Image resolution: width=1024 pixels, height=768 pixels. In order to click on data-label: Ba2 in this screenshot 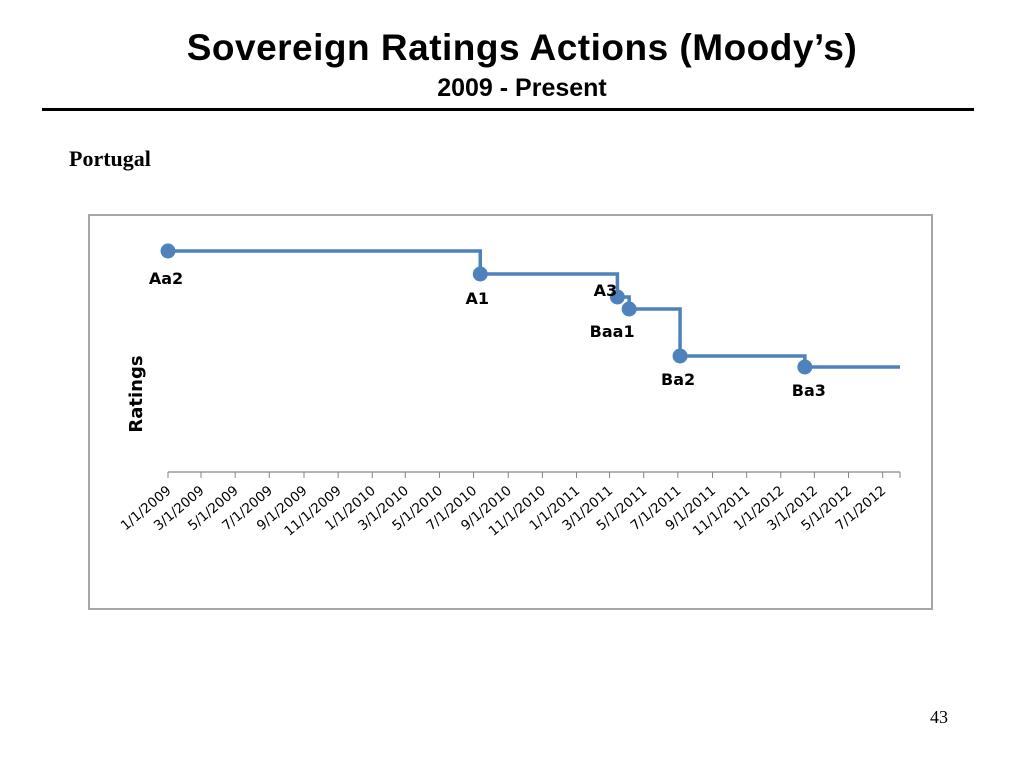, I will do `click(678, 379)`.